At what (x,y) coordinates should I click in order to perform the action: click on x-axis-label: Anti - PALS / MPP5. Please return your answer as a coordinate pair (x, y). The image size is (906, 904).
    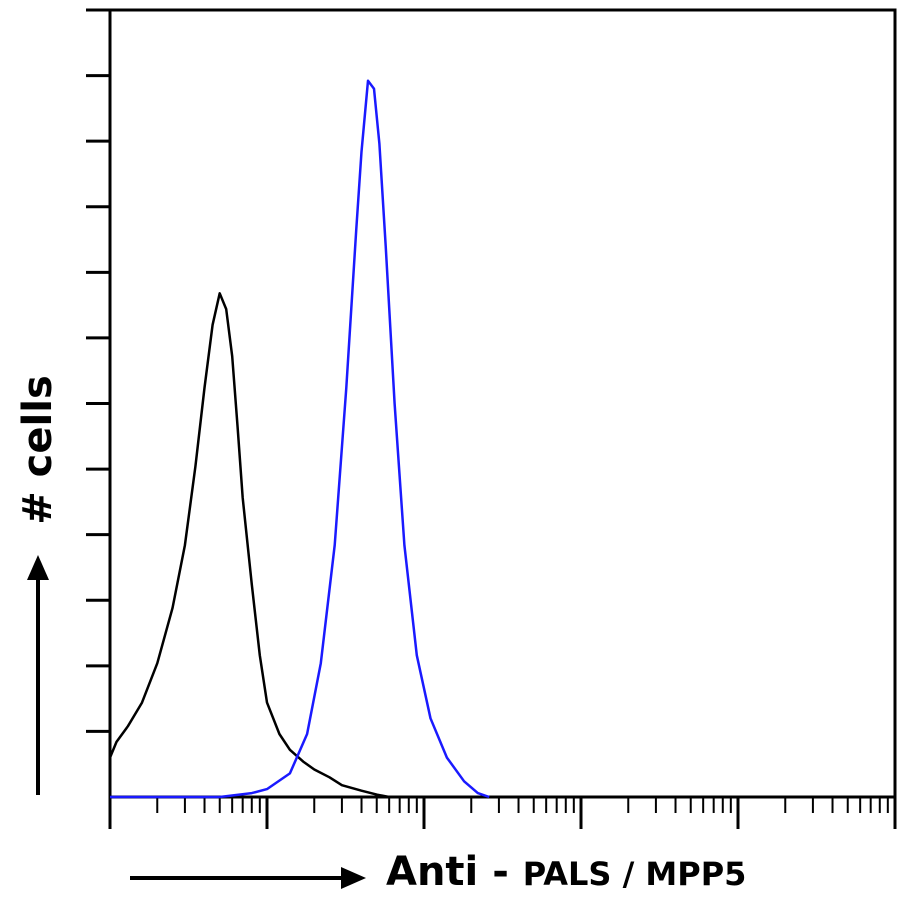
    Looking at the image, I should click on (566, 872).